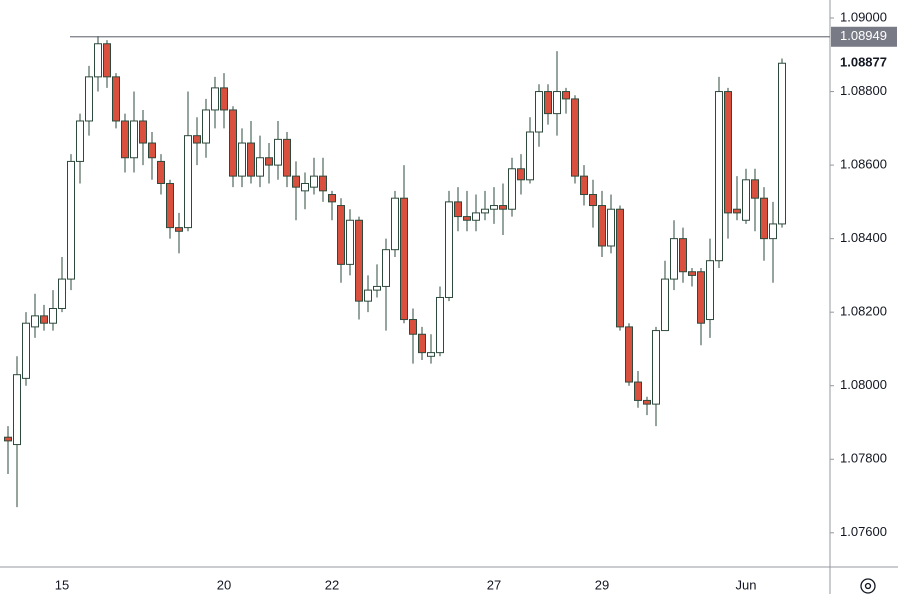 Image resolution: width=898 pixels, height=599 pixels. I want to click on last-price-box, so click(864, 63).